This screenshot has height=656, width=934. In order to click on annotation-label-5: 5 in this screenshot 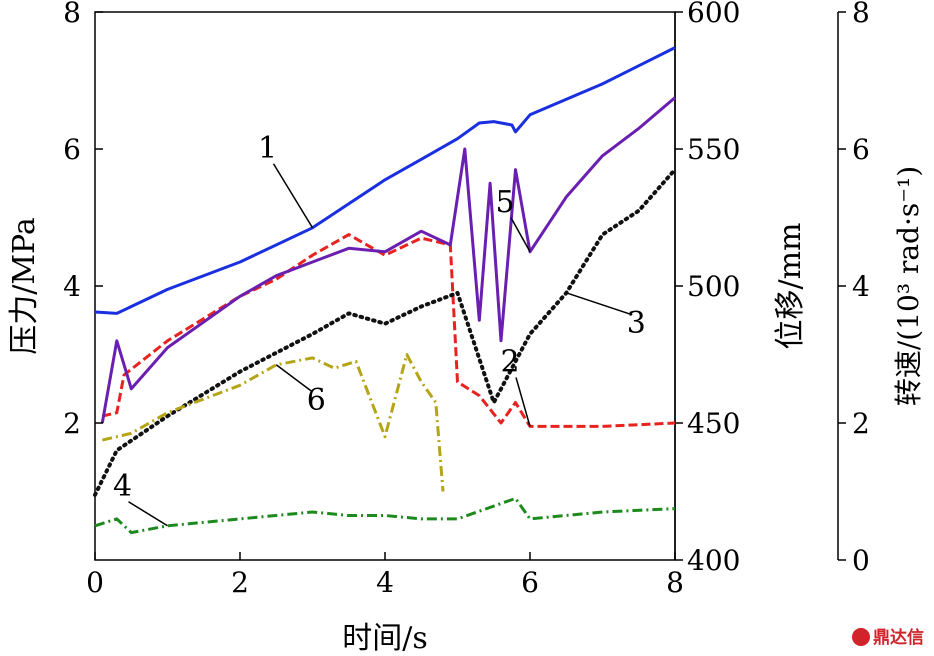, I will do `click(504, 202)`.